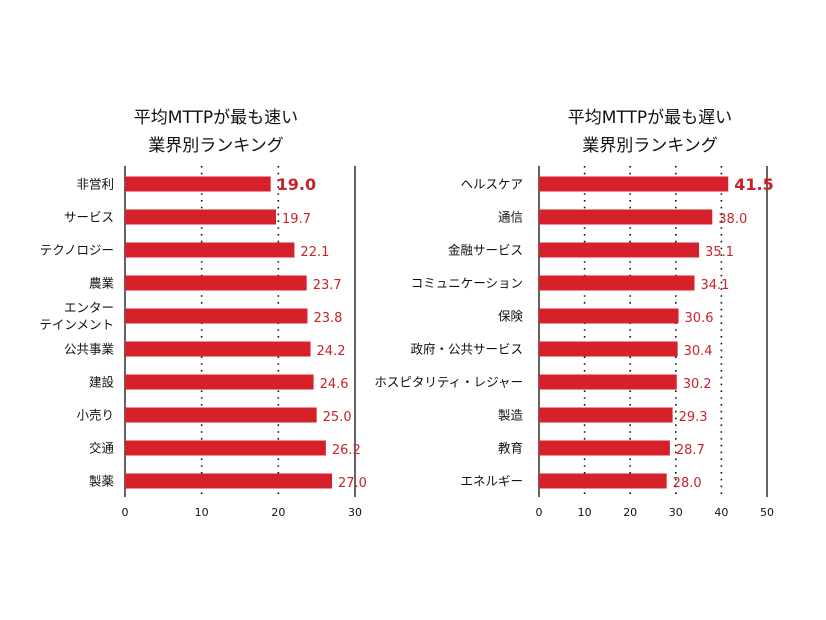 The width and height of the screenshot is (826, 620). I want to click on right-category-label: 政府・公共サービス, so click(466, 349).